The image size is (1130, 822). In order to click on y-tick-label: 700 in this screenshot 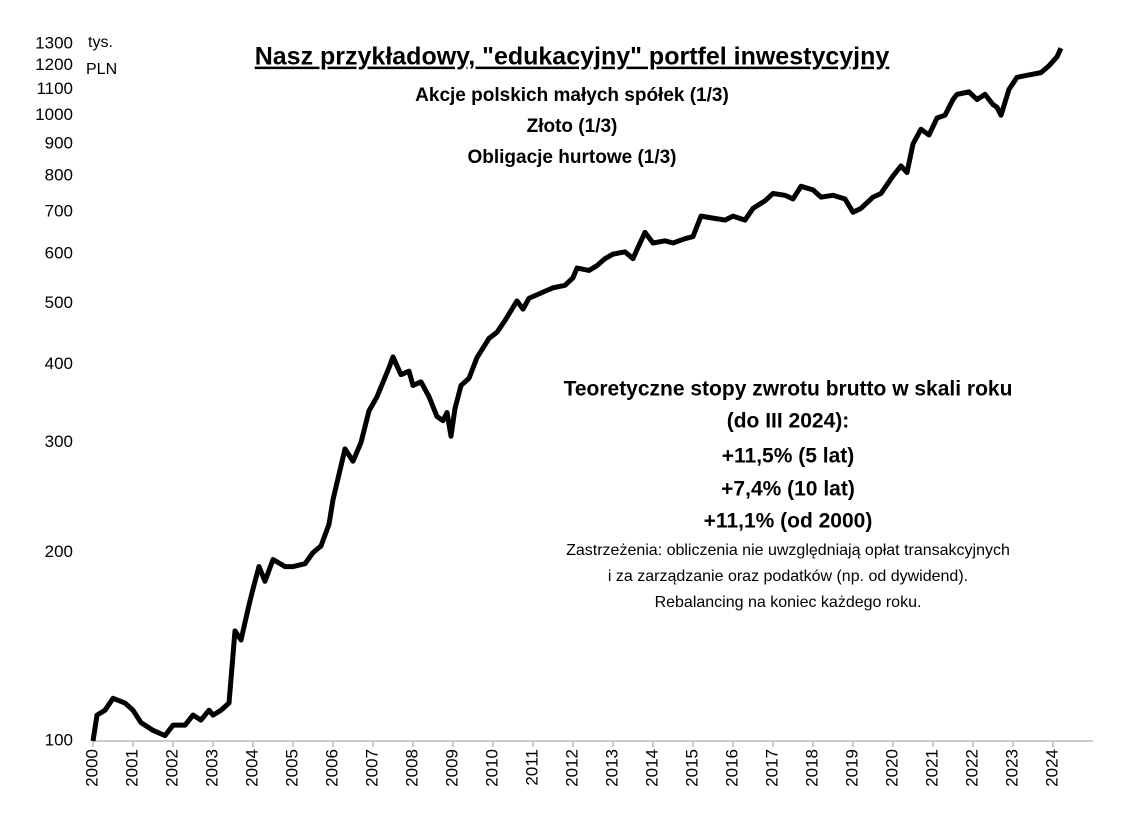, I will do `click(59, 211)`.